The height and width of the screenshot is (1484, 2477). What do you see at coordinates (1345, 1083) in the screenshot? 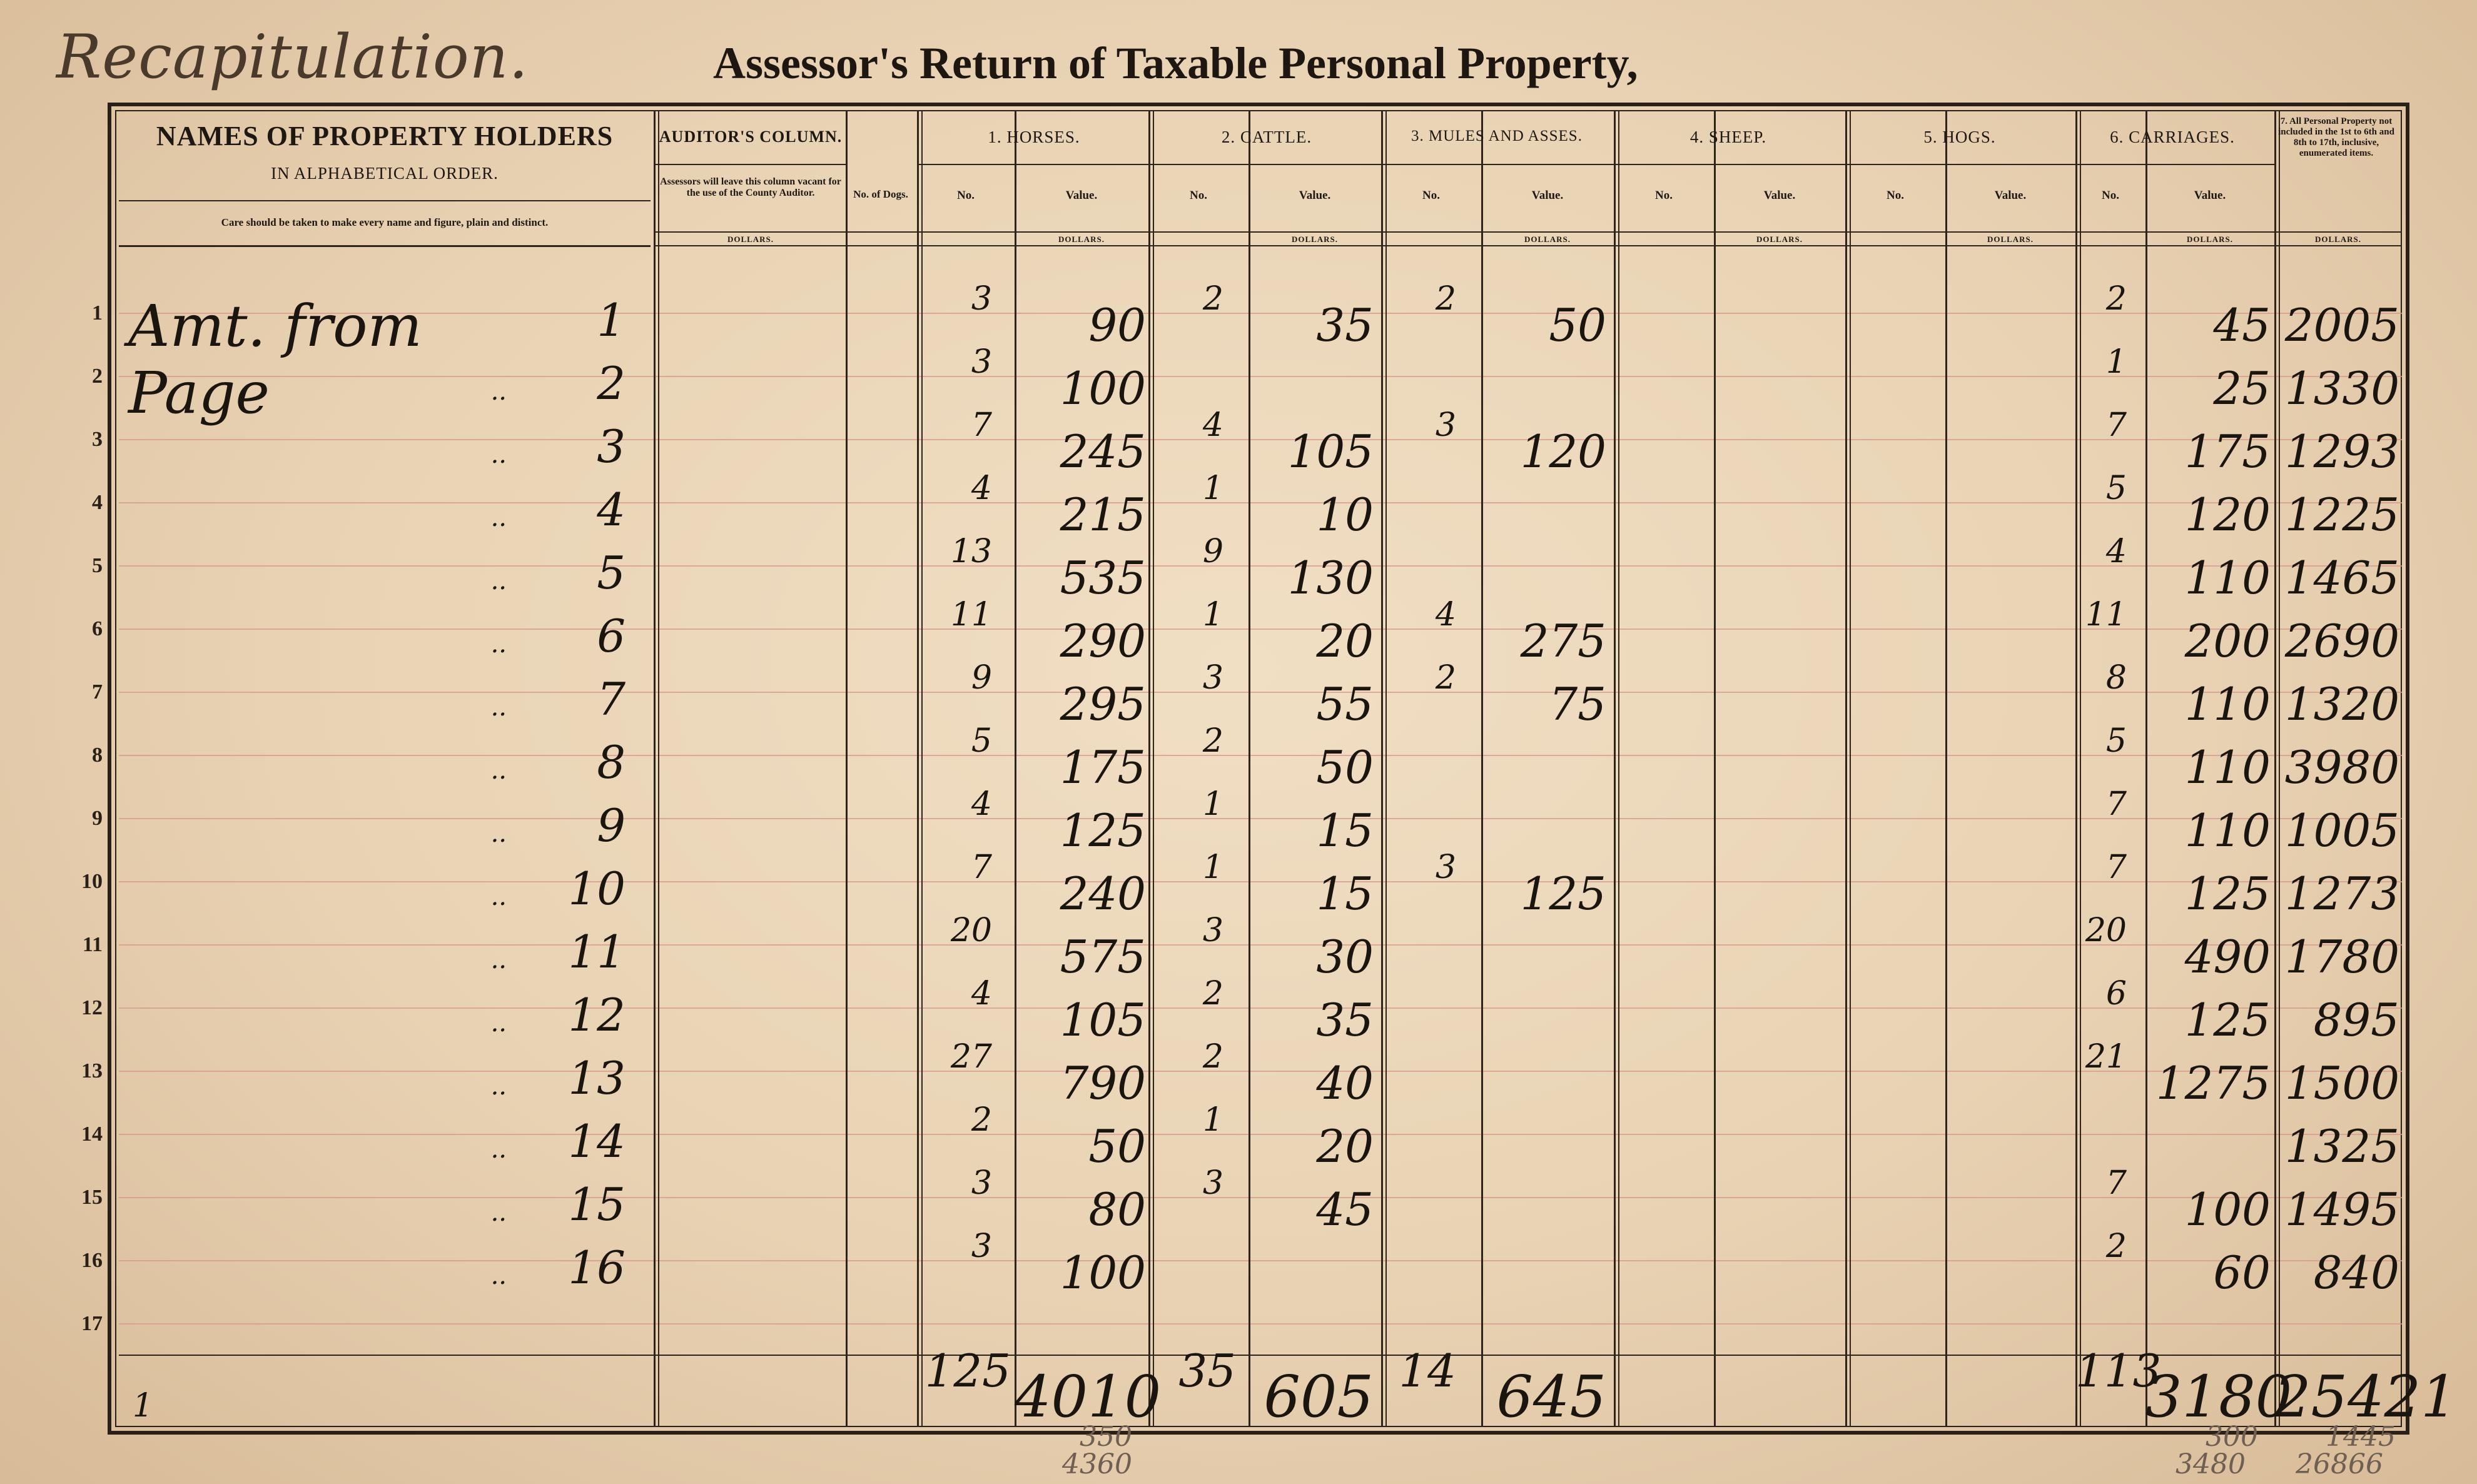
I see `cattle-value: 40` at bounding box center [1345, 1083].